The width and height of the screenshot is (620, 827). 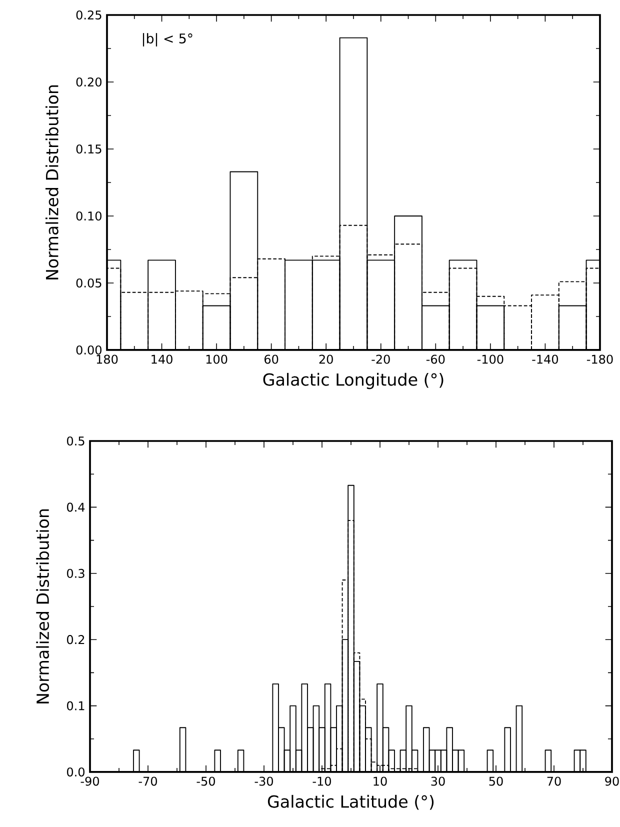 I want to click on x-tick-label: 10, so click(x=380, y=781).